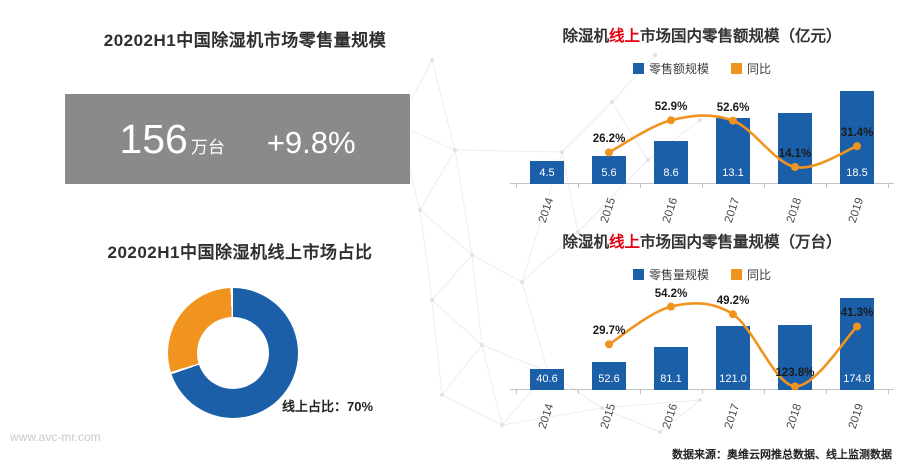  Describe the element at coordinates (857, 313) in the screenshot. I see `yoy-label: 41.3%` at that location.